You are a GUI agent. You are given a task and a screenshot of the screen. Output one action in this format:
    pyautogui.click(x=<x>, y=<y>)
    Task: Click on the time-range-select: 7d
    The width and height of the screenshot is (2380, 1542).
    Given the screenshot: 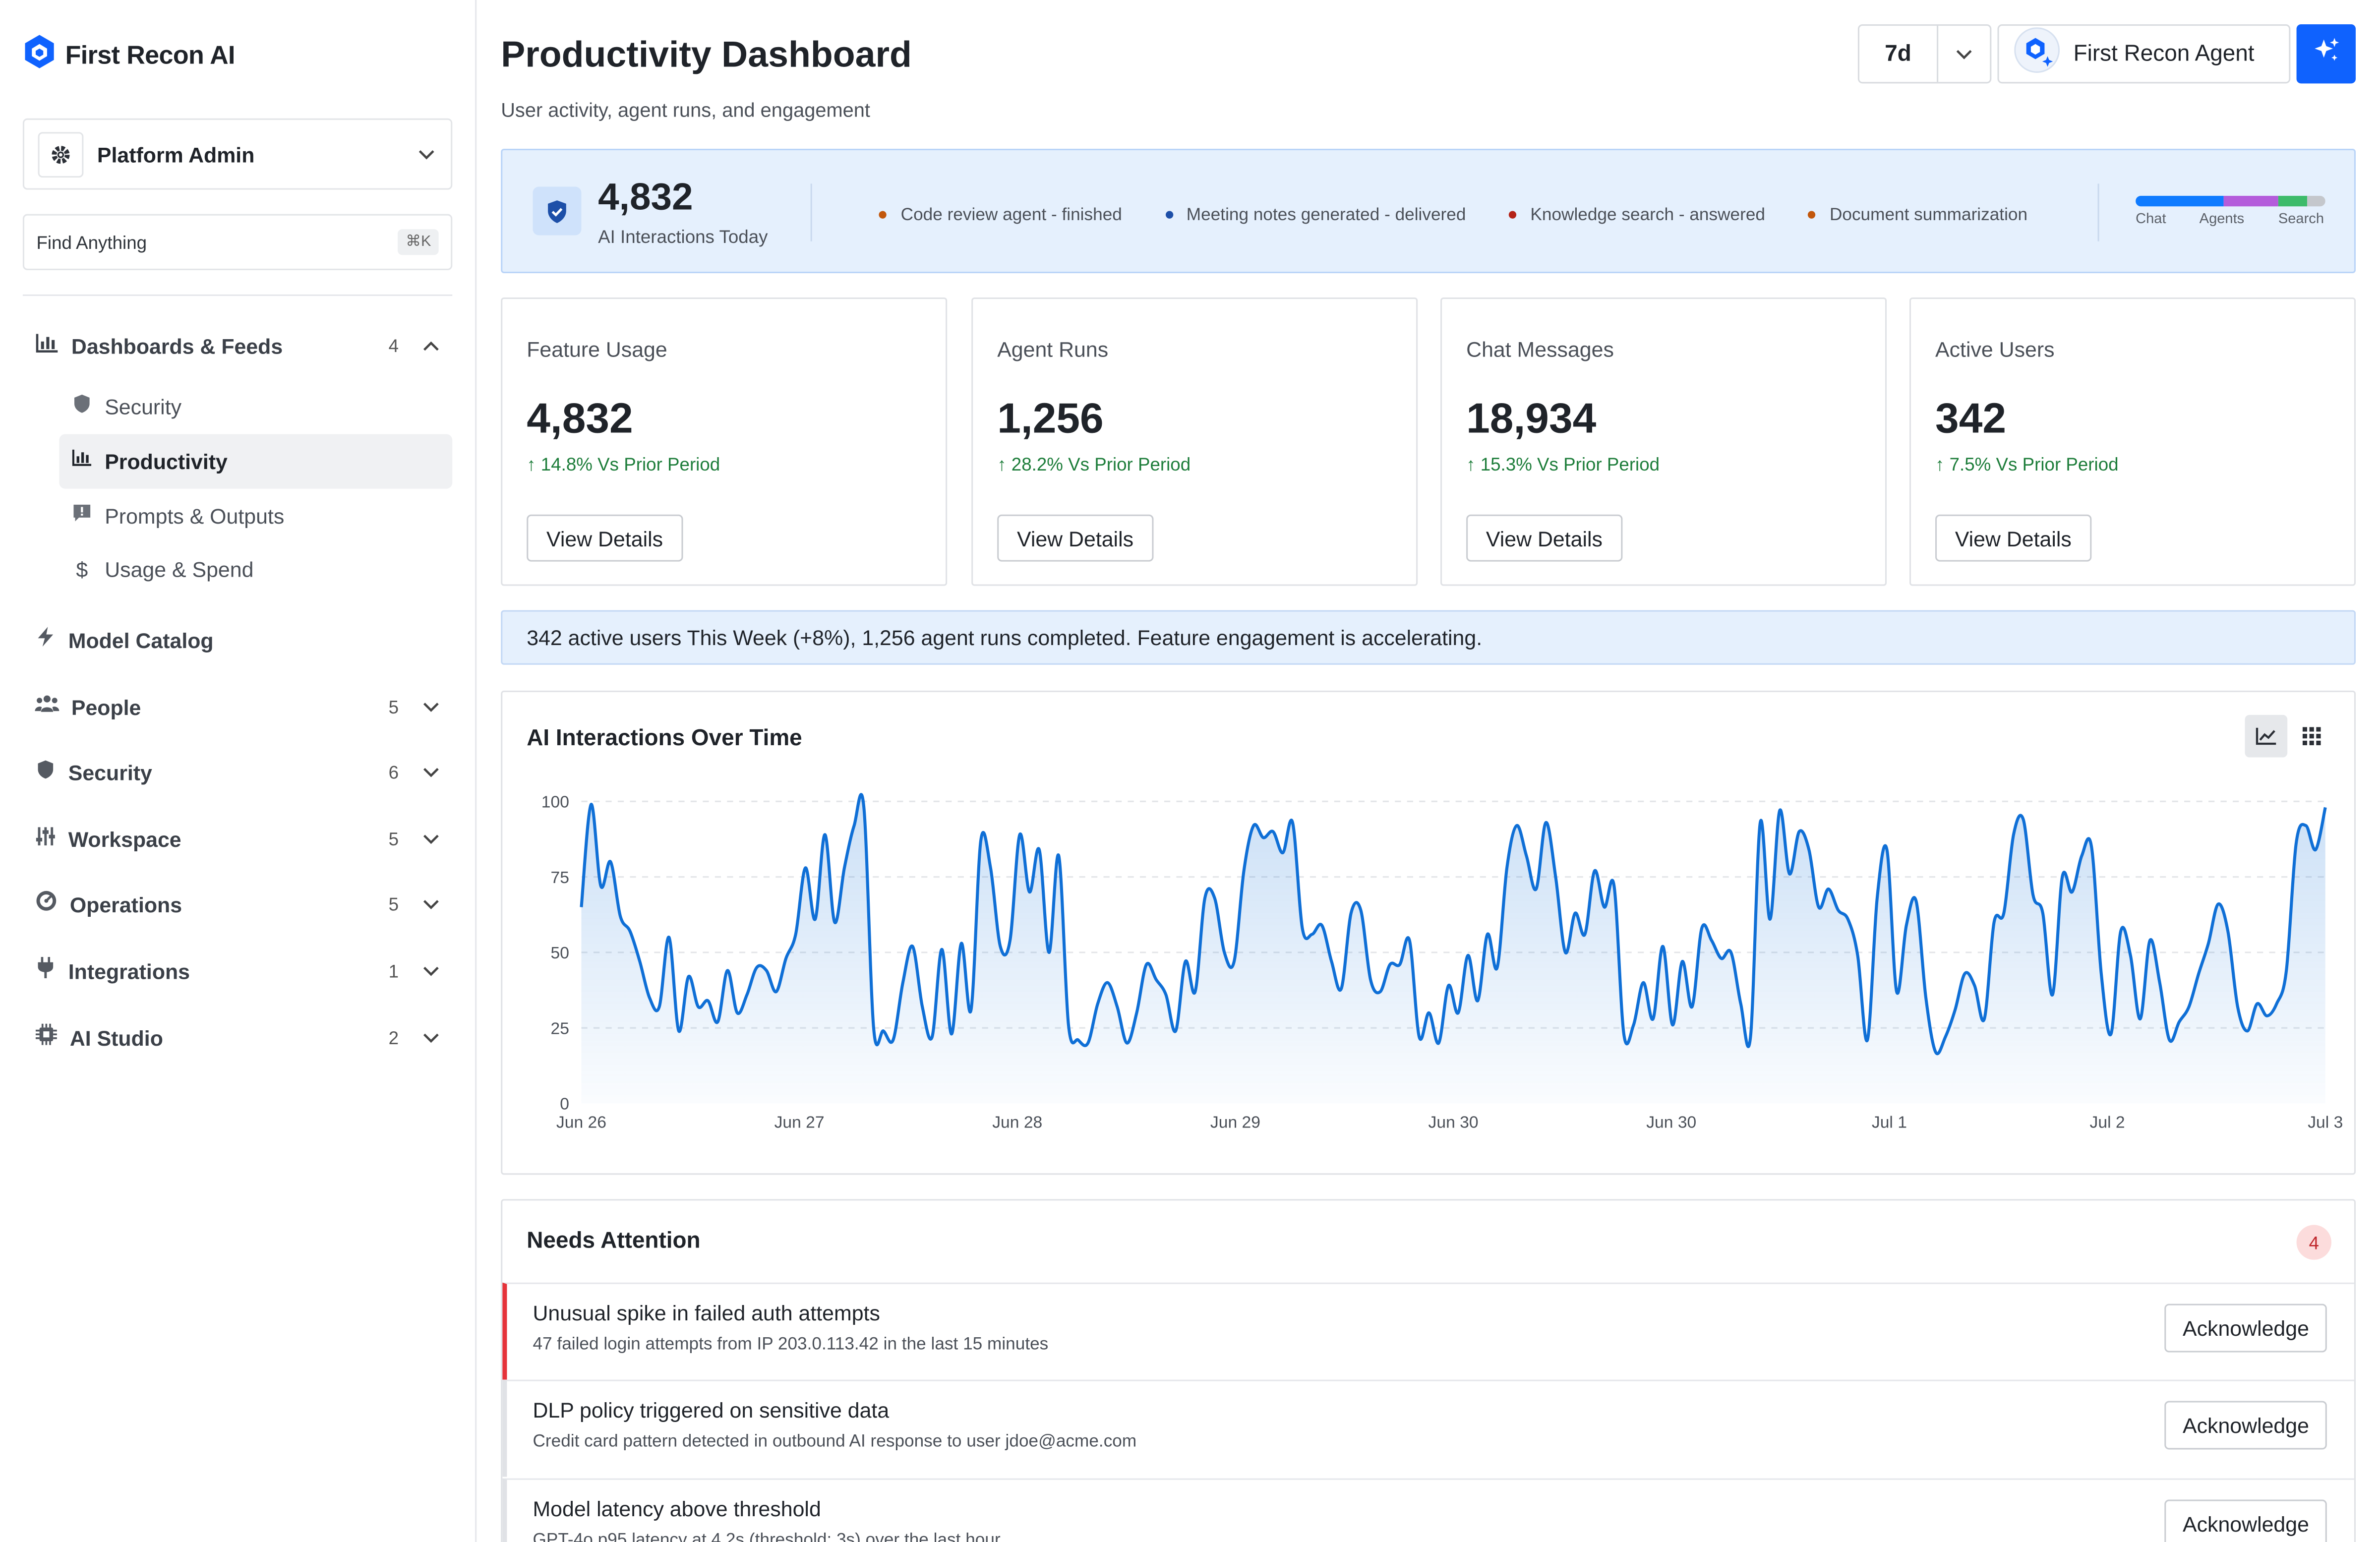 What is the action you would take?
    pyautogui.click(x=1924, y=54)
    